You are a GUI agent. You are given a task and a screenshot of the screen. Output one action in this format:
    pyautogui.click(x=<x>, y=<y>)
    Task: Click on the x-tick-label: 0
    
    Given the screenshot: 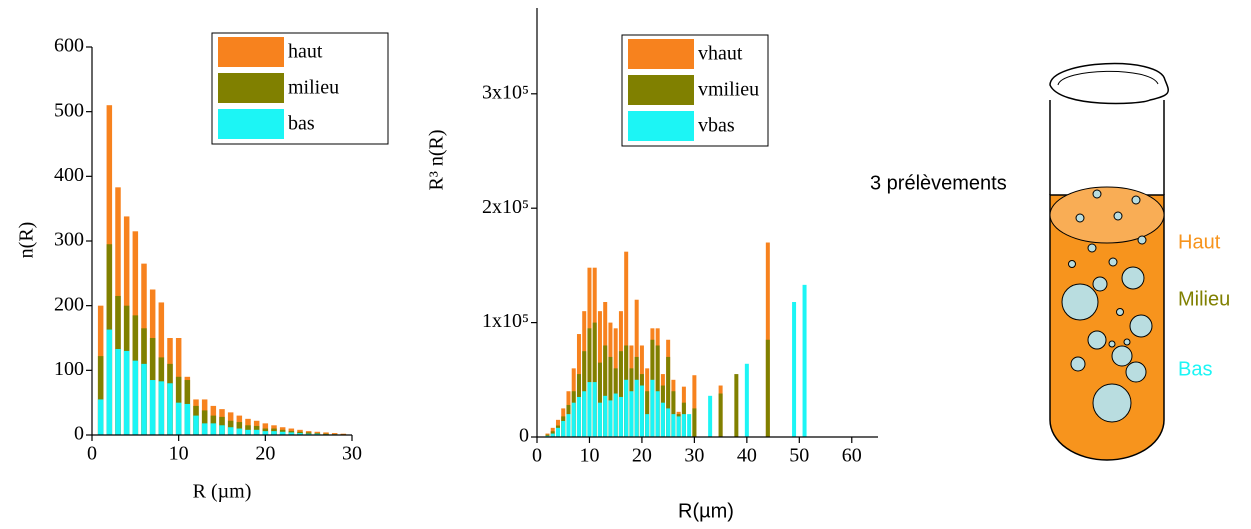 What is the action you would take?
    pyautogui.click(x=92, y=454)
    